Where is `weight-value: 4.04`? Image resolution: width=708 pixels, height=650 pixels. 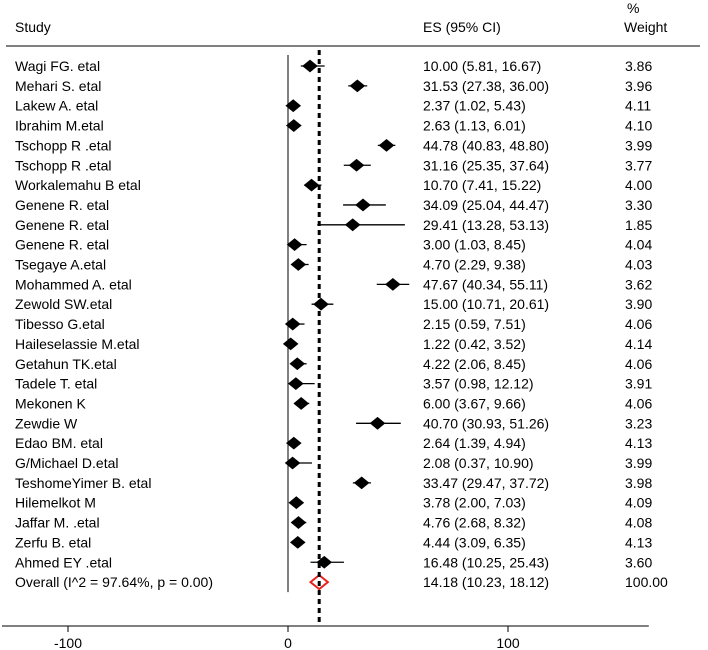
weight-value: 4.04 is located at coordinates (638, 245).